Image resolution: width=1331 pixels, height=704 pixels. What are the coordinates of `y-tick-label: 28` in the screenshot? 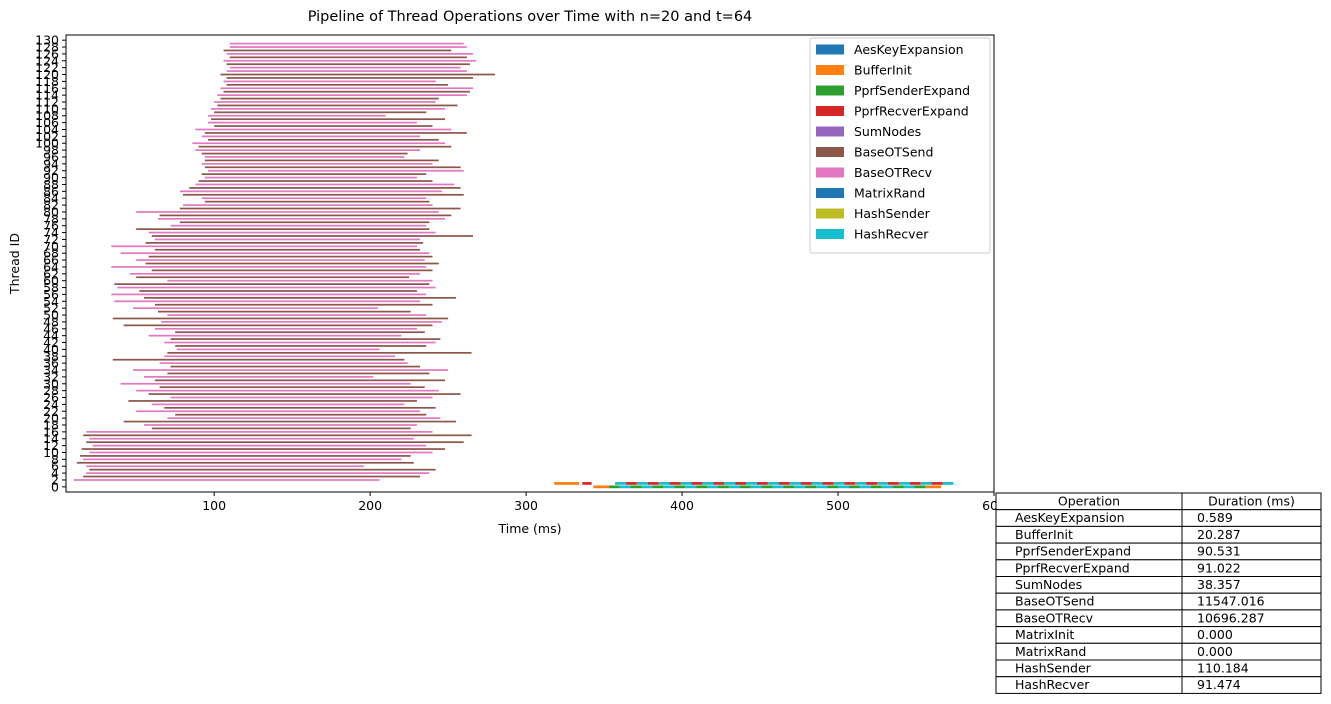 It's located at (51, 390).